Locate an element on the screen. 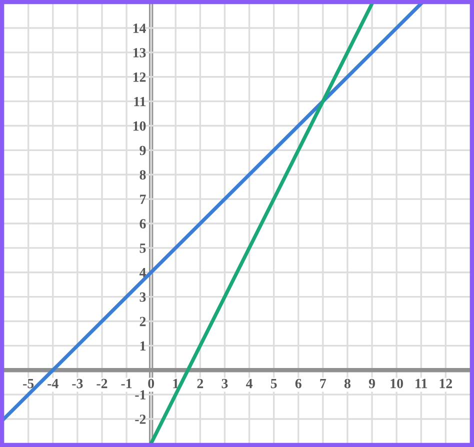 The image size is (474, 447). x-tick-label: -5 is located at coordinates (28, 383).